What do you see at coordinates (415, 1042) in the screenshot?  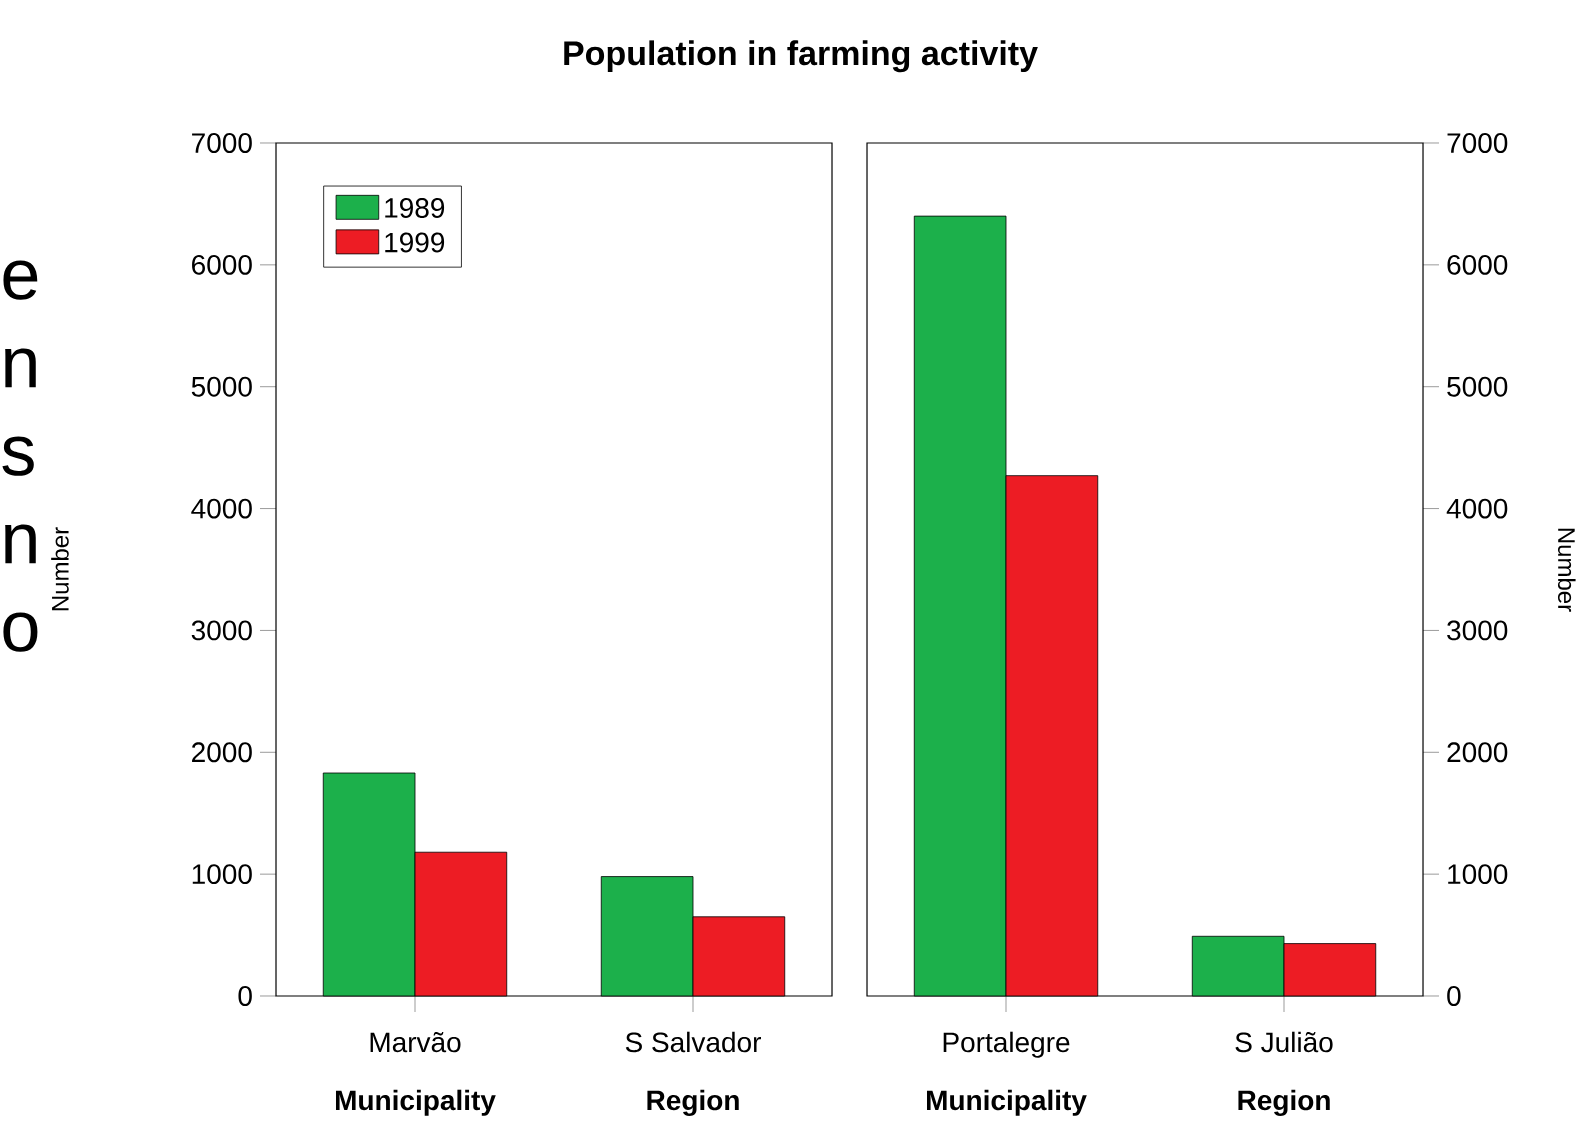 I see `x-tick-label: Marvão` at bounding box center [415, 1042].